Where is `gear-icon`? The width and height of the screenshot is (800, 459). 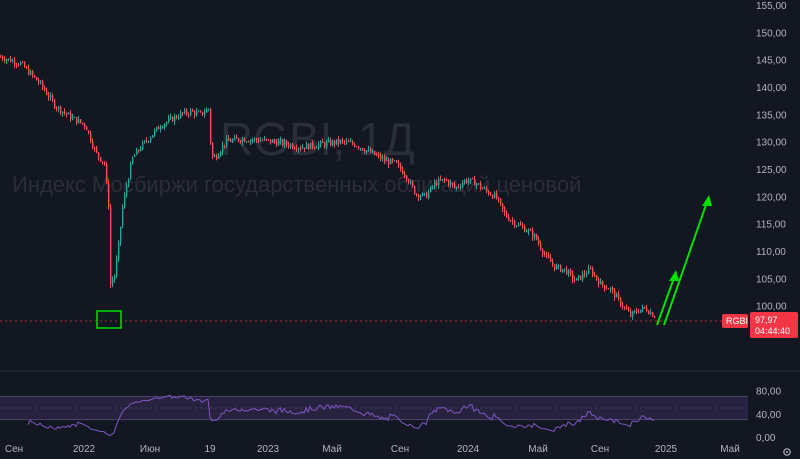 gear-icon is located at coordinates (787, 452).